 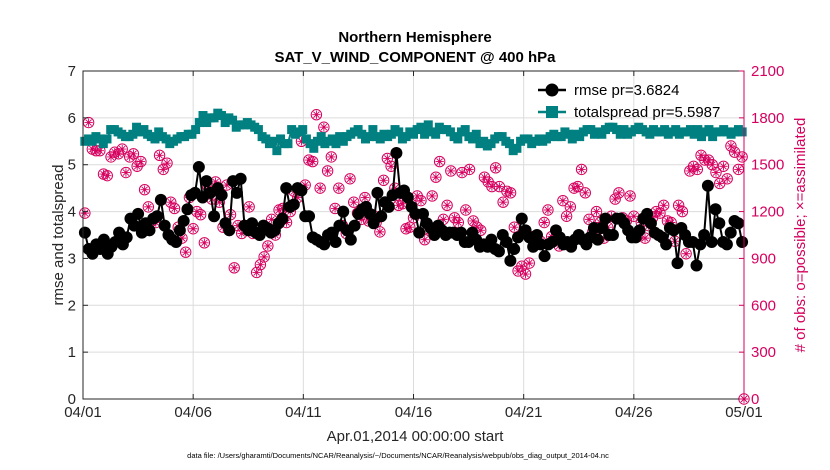 I want to click on legend-totalspread-label: totalspread pr=5.5987, so click(x=647, y=112).